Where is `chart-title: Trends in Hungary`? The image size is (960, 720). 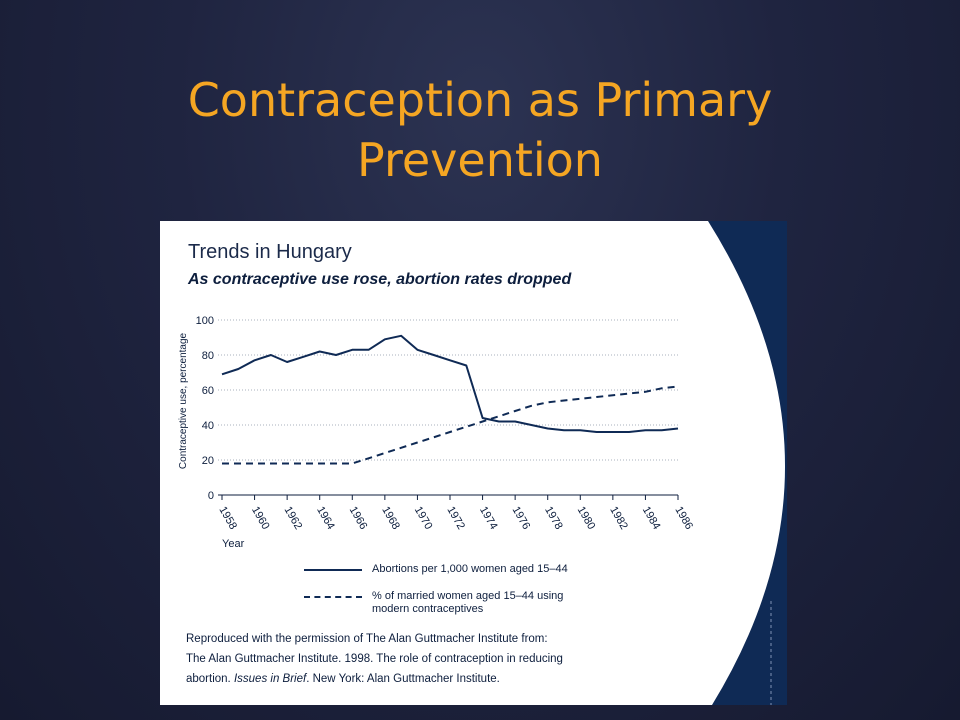 chart-title: Trends in Hungary is located at coordinates (270, 252).